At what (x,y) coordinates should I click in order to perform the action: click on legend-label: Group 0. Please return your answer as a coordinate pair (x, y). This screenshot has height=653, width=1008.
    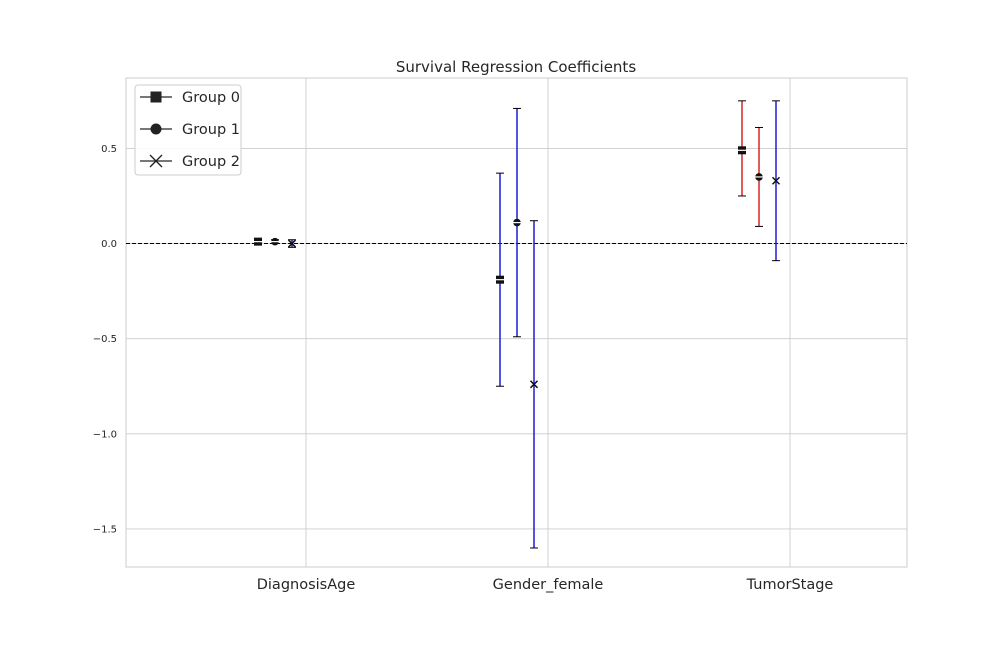
    Looking at the image, I should click on (211, 98).